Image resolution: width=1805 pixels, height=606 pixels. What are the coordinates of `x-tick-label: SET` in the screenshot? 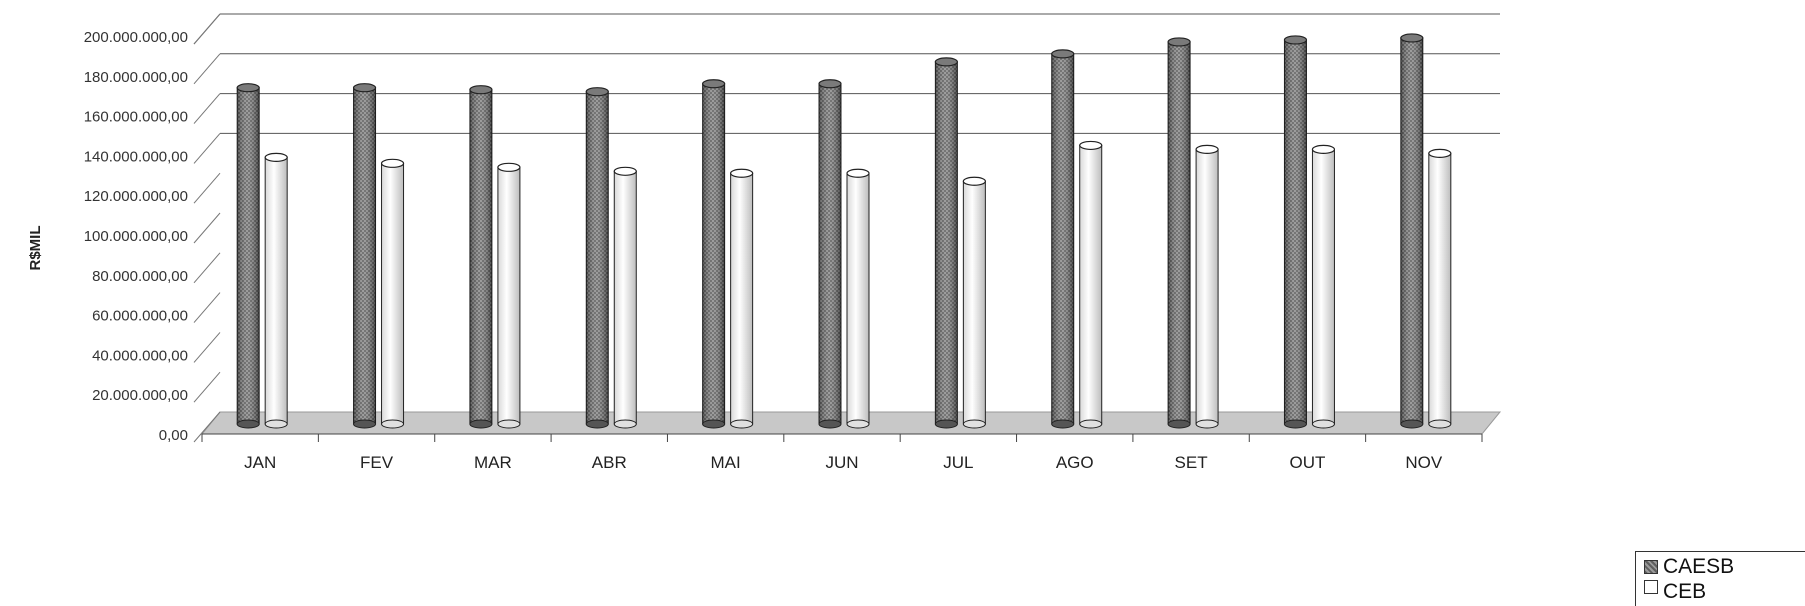 It's located at (1191, 462).